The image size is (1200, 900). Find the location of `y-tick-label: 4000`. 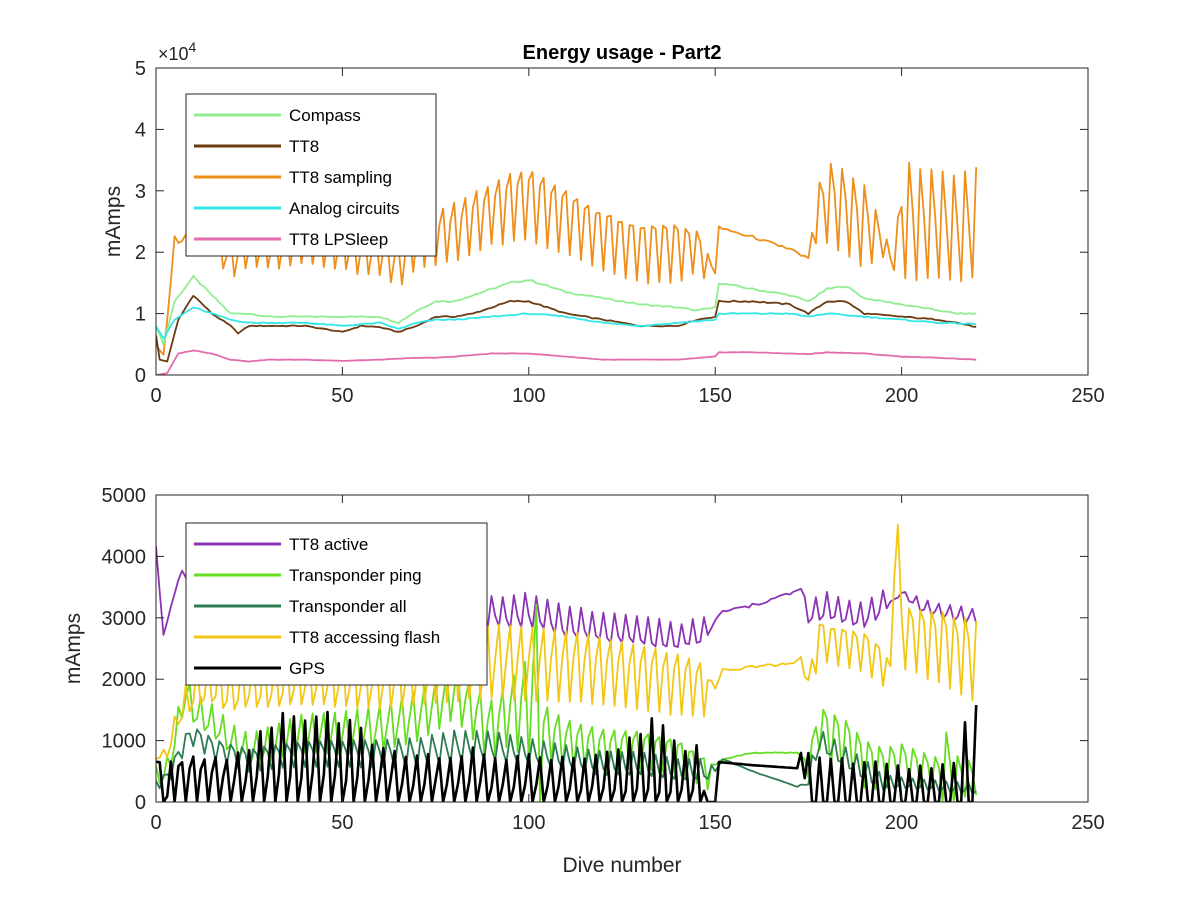

y-tick-label: 4000 is located at coordinates (124, 557).